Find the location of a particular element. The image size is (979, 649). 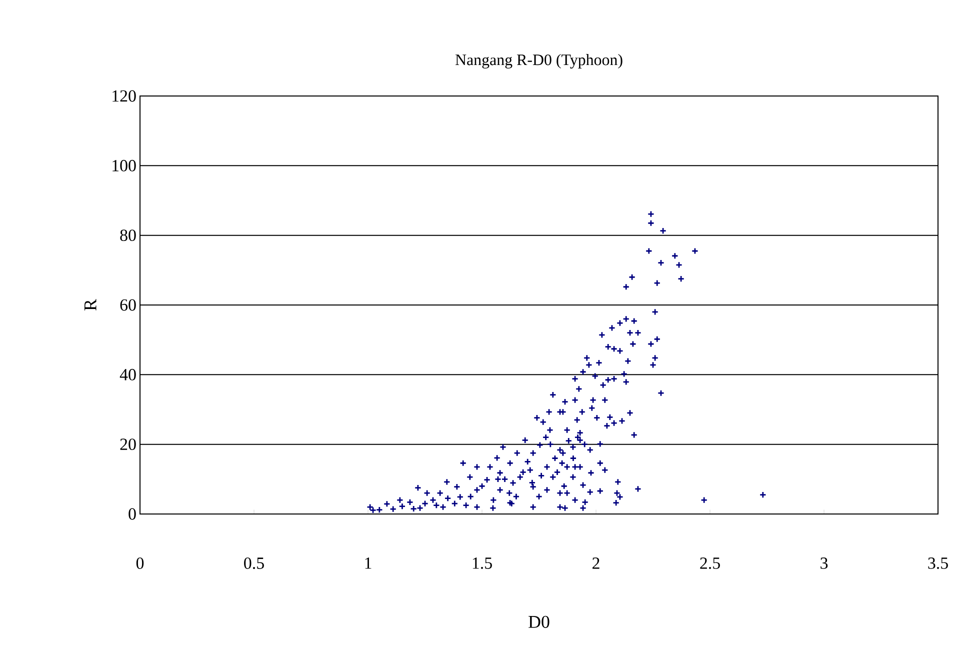

x-tick-label: 1 is located at coordinates (368, 563).